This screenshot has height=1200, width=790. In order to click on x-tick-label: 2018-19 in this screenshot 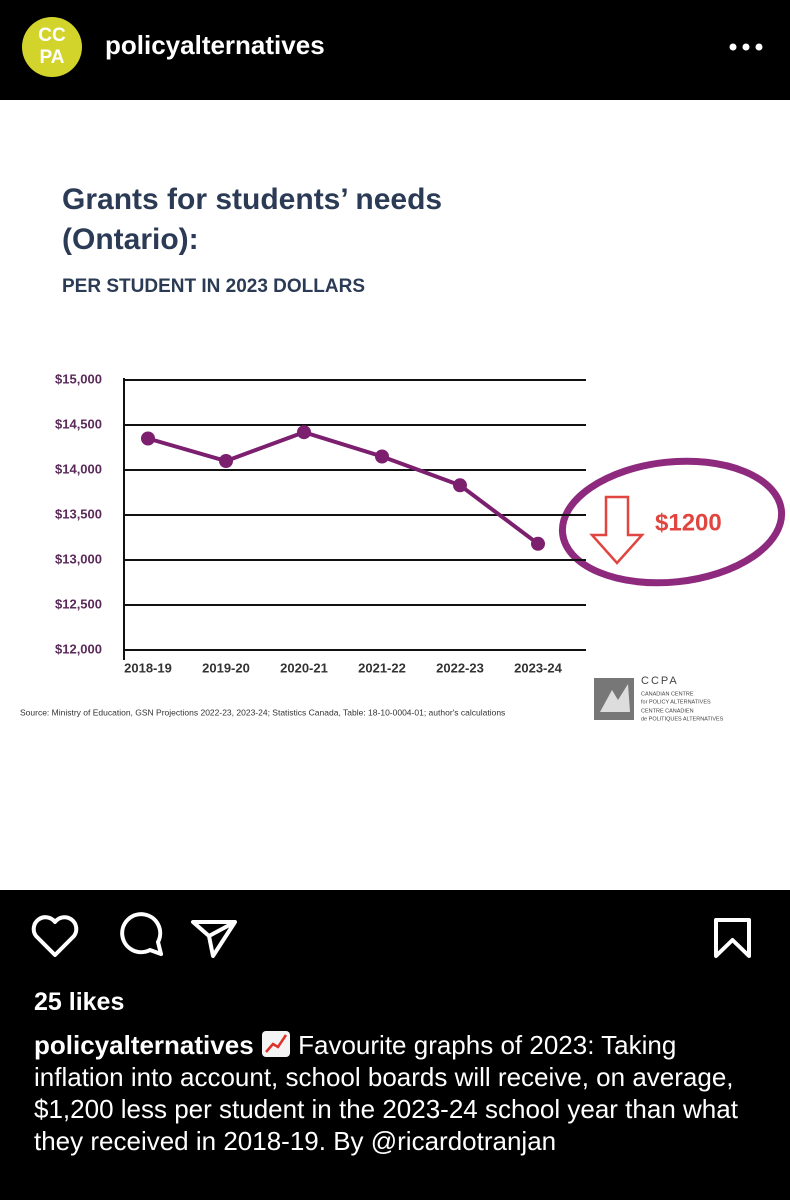, I will do `click(148, 667)`.